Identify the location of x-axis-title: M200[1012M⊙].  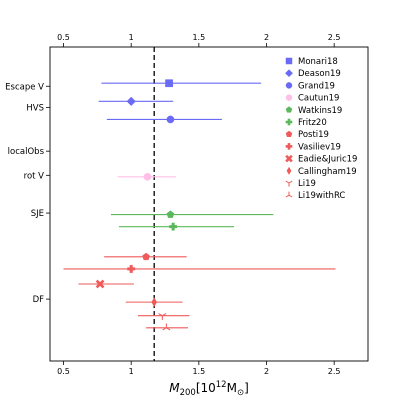
(209, 389).